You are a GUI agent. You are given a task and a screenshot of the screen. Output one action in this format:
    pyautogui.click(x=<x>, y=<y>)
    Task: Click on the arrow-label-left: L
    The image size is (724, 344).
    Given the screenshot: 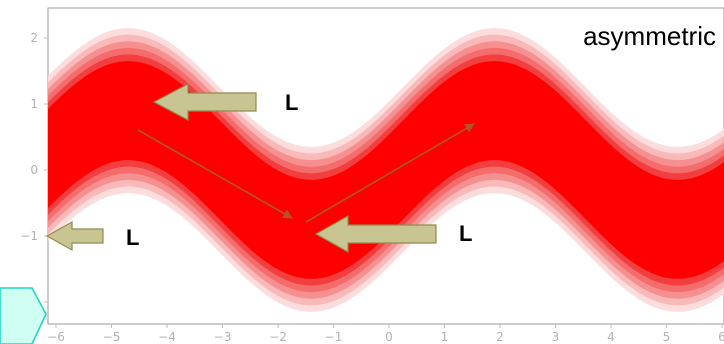 What is the action you would take?
    pyautogui.click(x=132, y=237)
    